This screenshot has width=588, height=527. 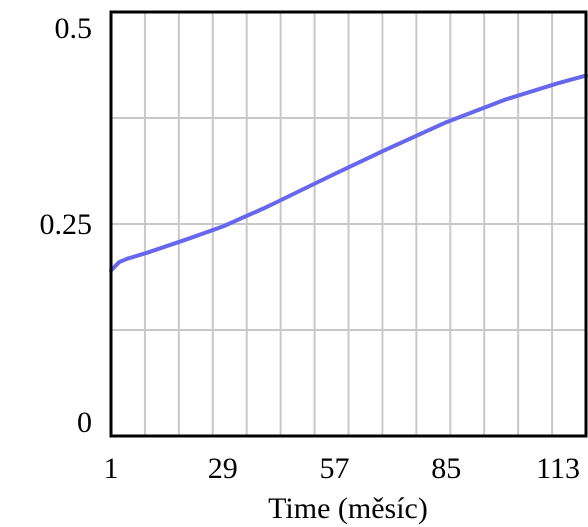 What do you see at coordinates (111, 468) in the screenshot?
I see `x-tick-label: 1` at bounding box center [111, 468].